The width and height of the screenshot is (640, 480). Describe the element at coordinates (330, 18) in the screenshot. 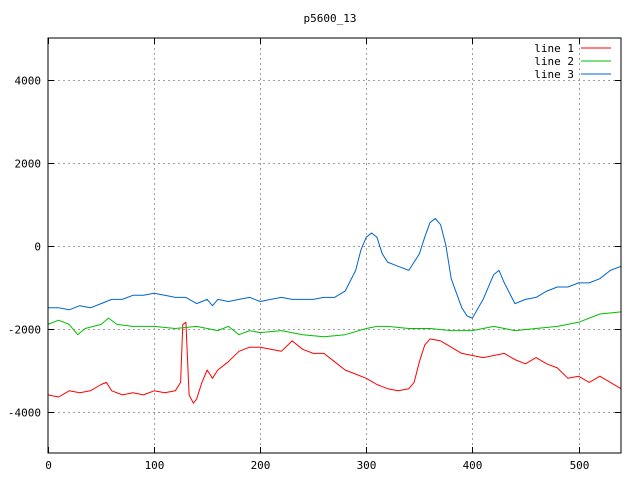

I see `chart-title: p5600_13` at that location.